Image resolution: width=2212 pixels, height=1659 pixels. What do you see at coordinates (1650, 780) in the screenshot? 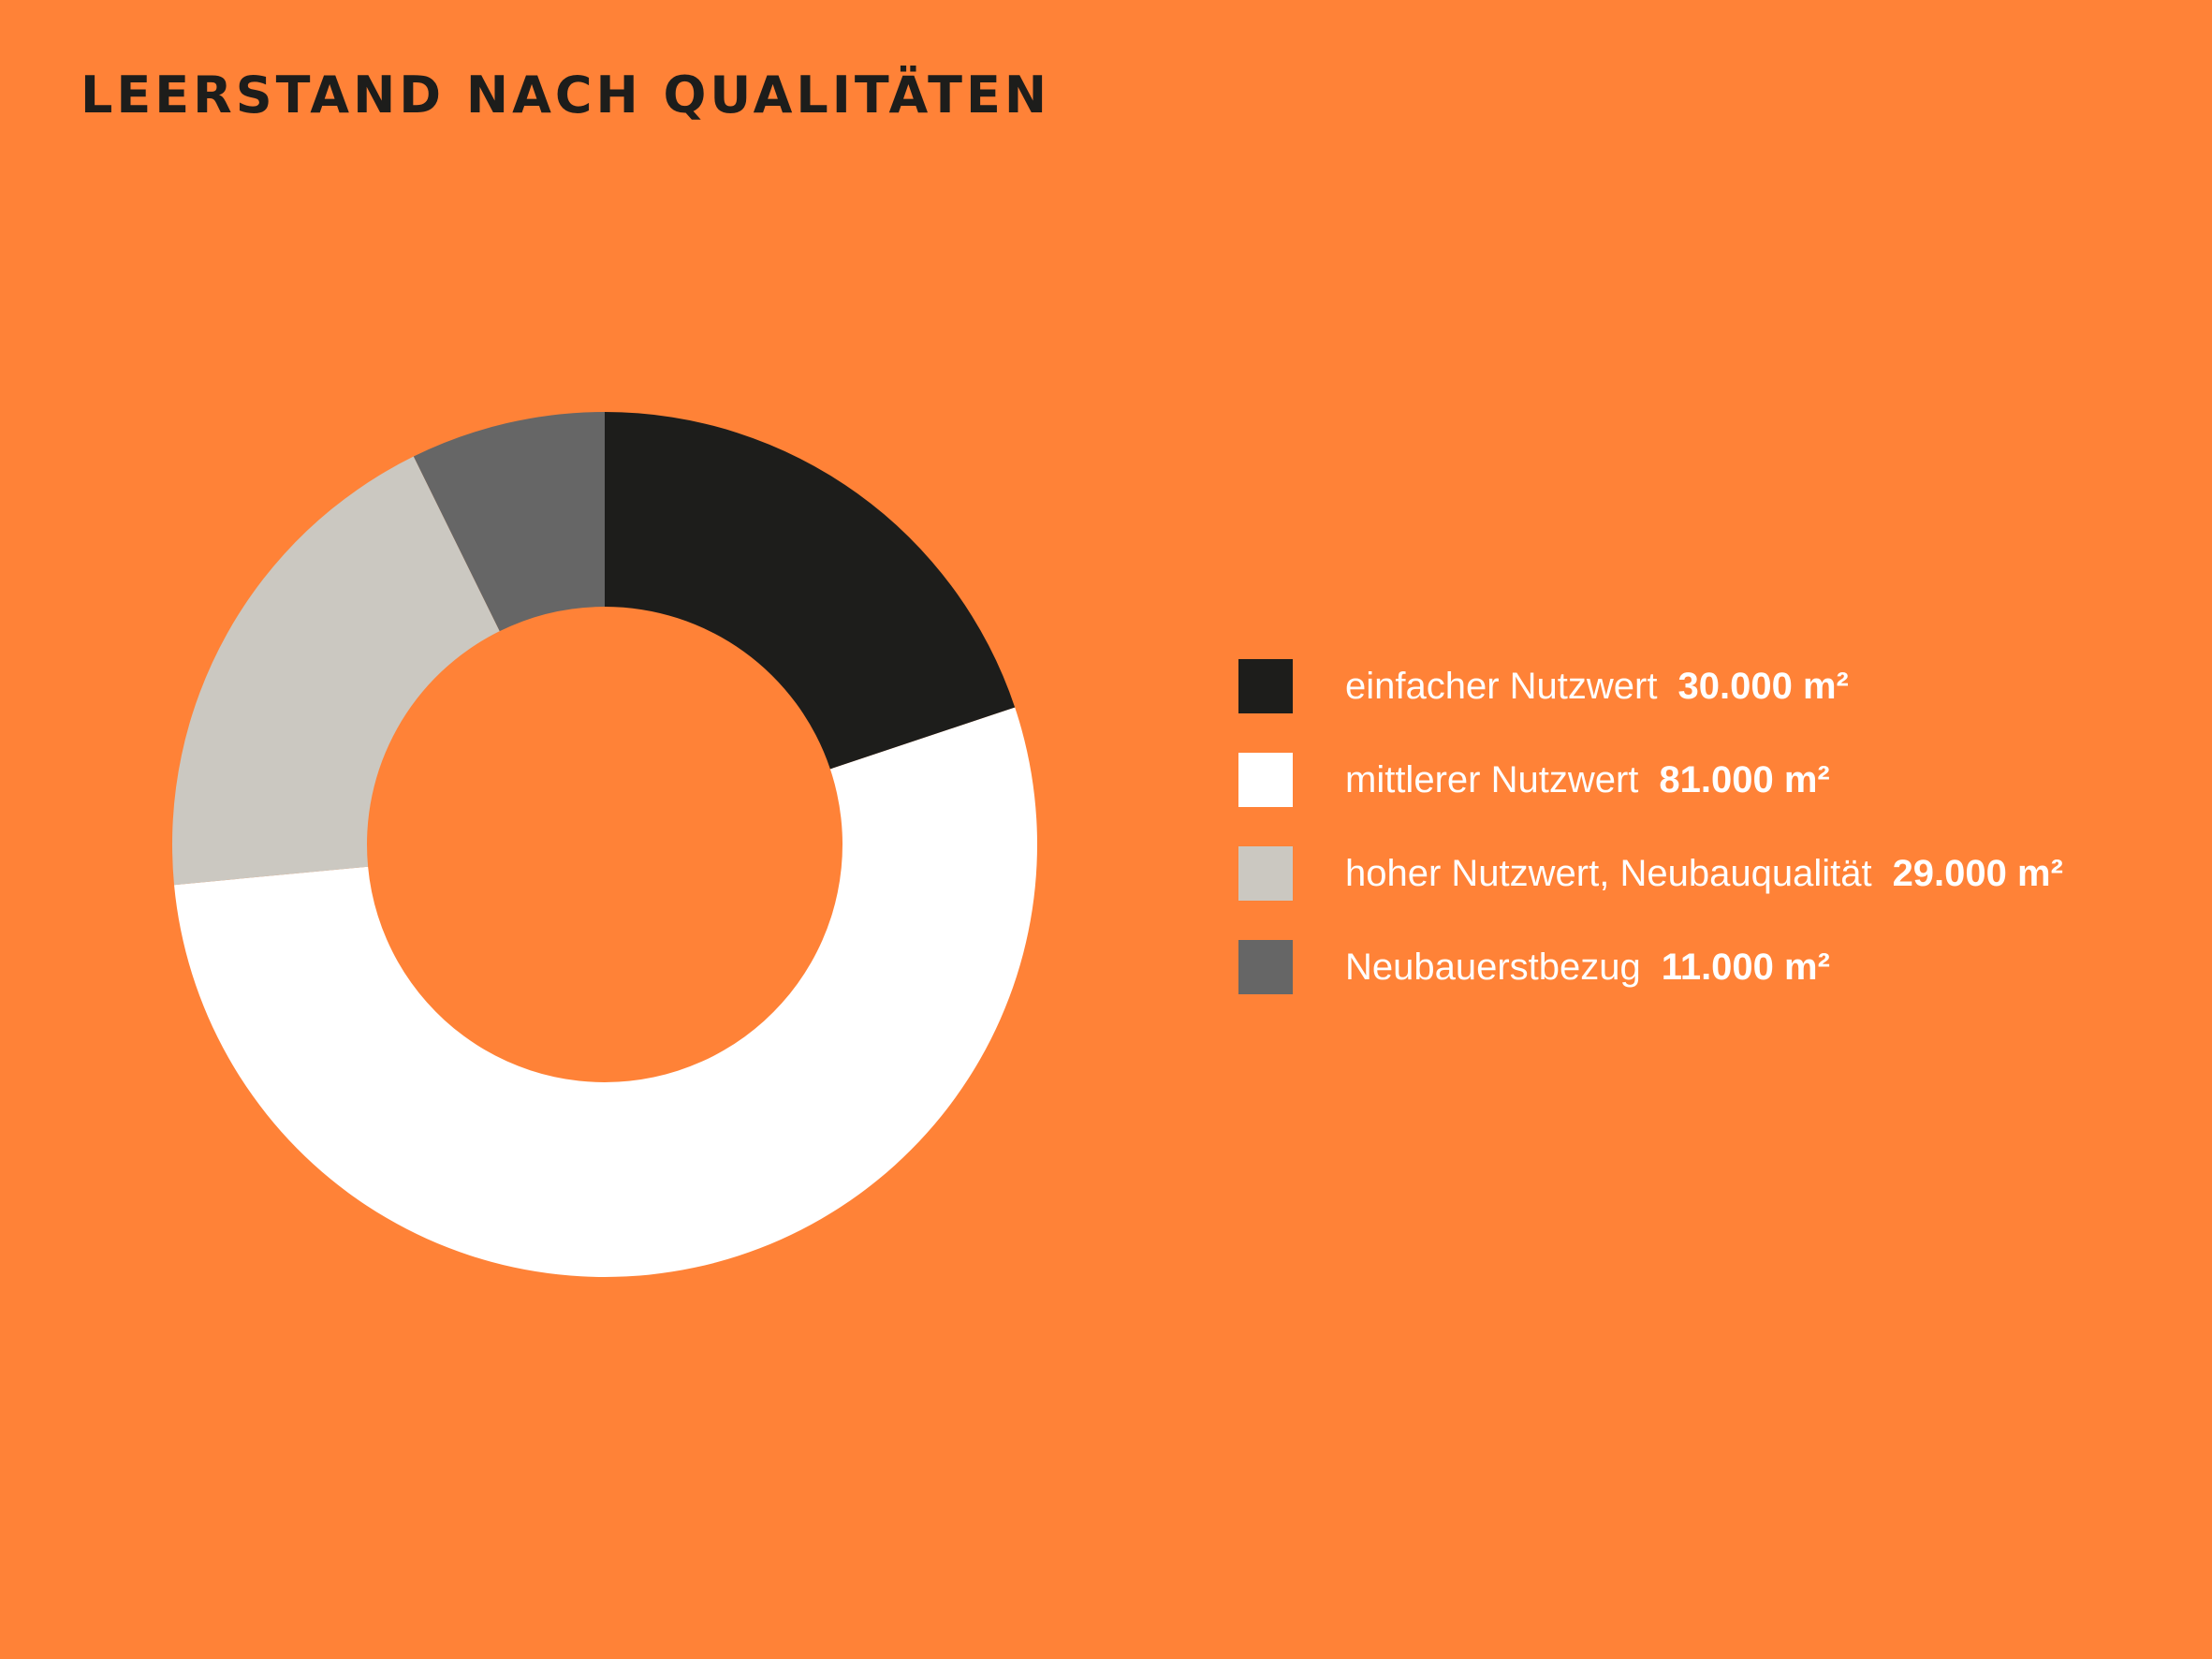
I see `legend-item: mittlerer Nutzwert 81.000 m²` at bounding box center [1650, 780].